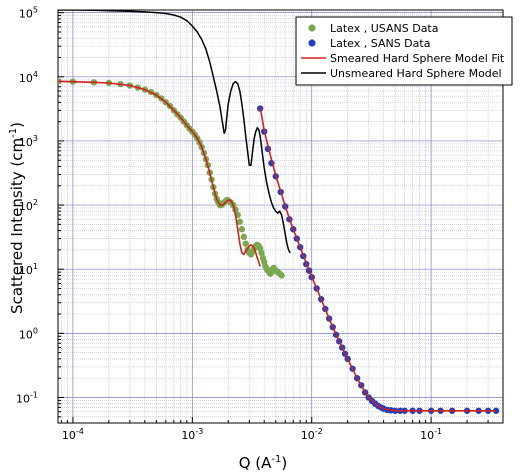  I want to click on y-tick-label: 10⁴, so click(28, 77).